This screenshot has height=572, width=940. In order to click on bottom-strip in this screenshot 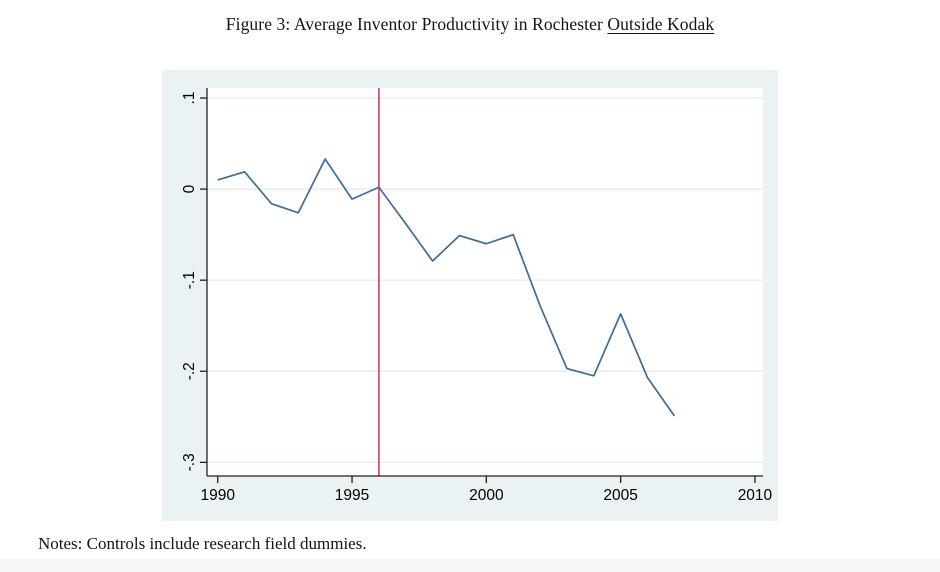, I will do `click(470, 565)`.